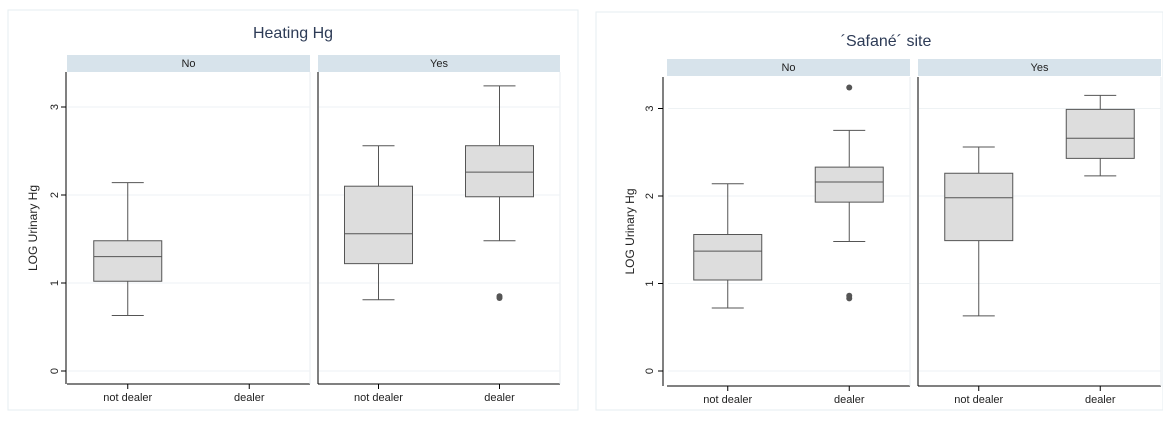  What do you see at coordinates (293, 33) in the screenshot?
I see `chart-title: Heating Hg` at bounding box center [293, 33].